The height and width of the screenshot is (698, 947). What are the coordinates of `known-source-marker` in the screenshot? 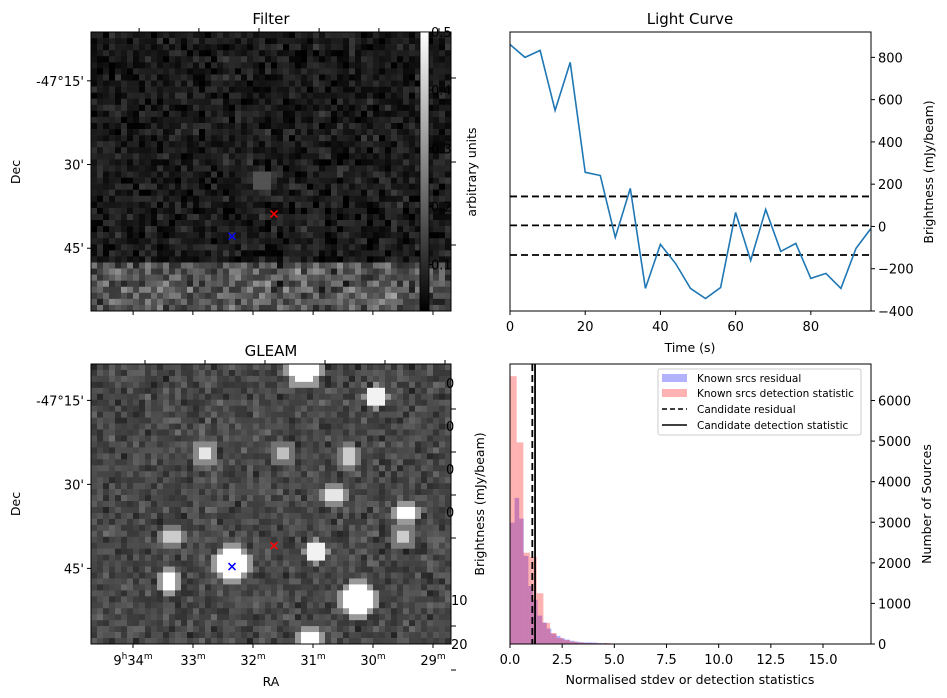 It's located at (232, 236).